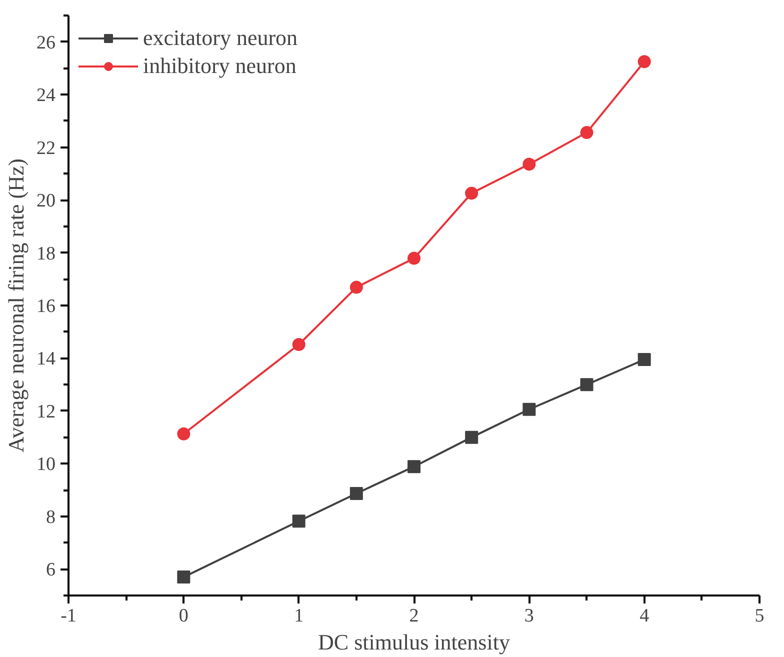 This screenshot has width=784, height=657. Describe the element at coordinates (46, 465) in the screenshot. I see `y-tick-label: 10` at that location.